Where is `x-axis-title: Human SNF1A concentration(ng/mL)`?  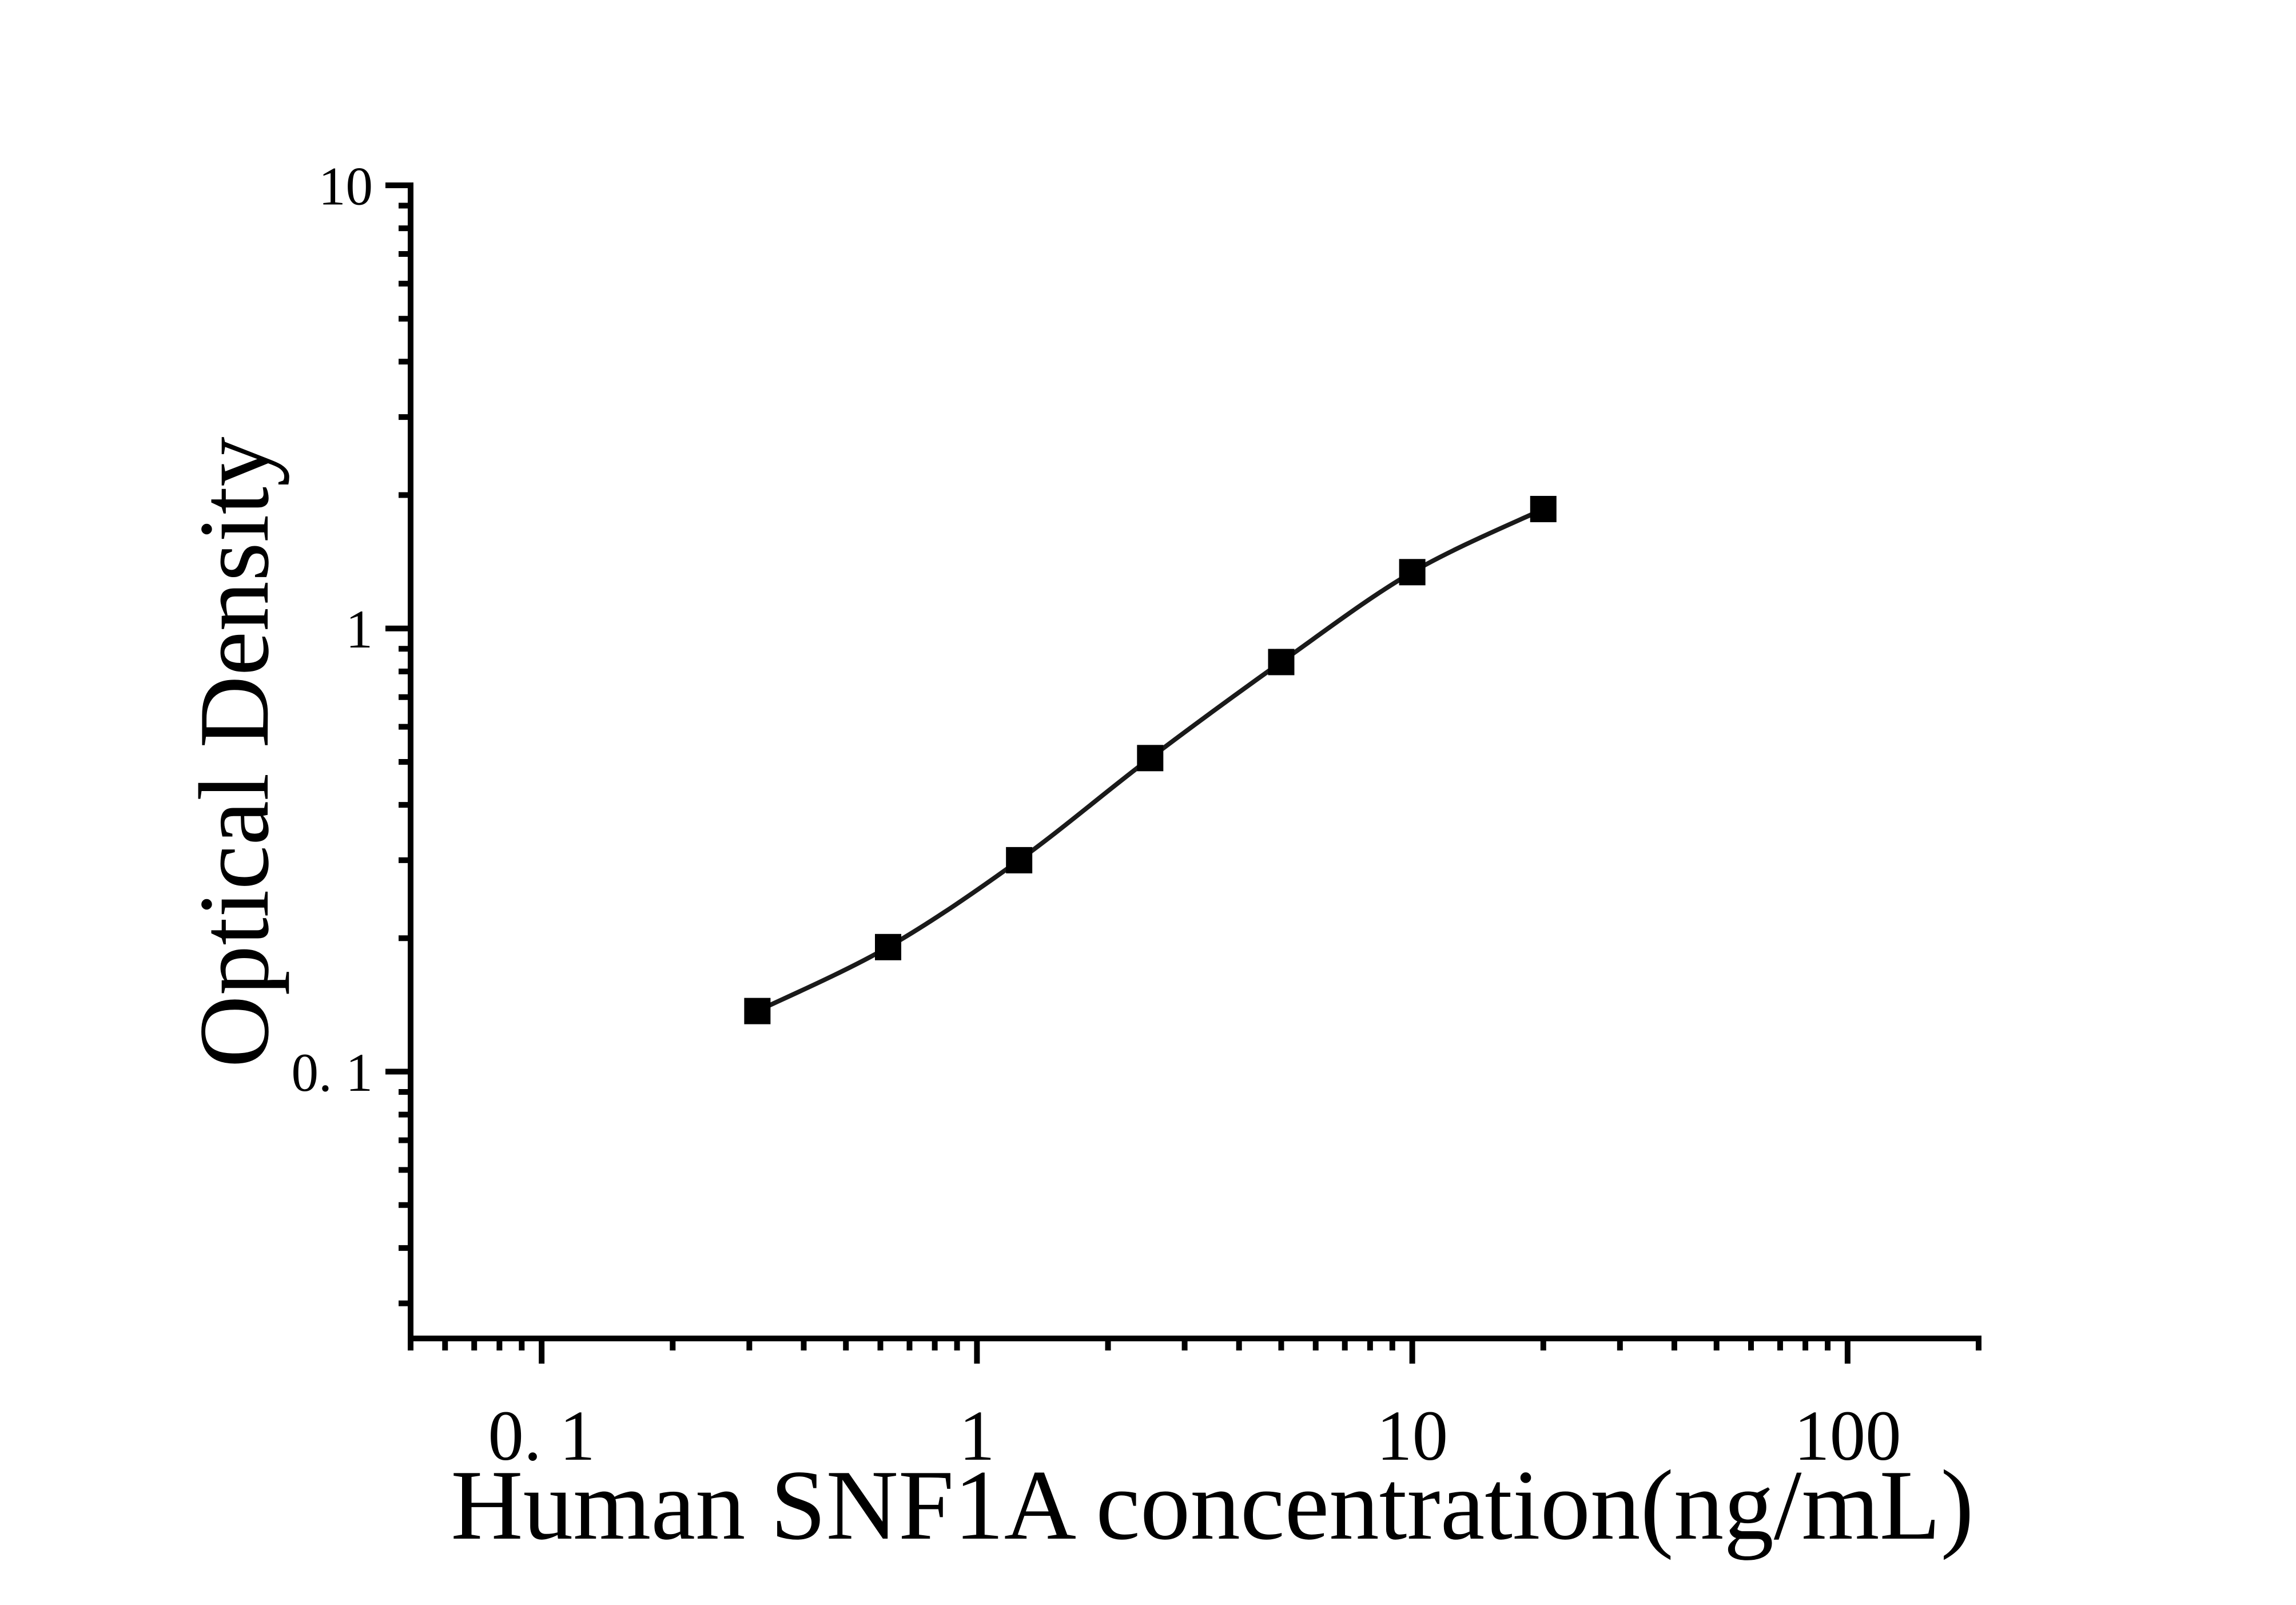 x-axis-title: Human SNF1A concentration(ng/mL) is located at coordinates (1212, 1504).